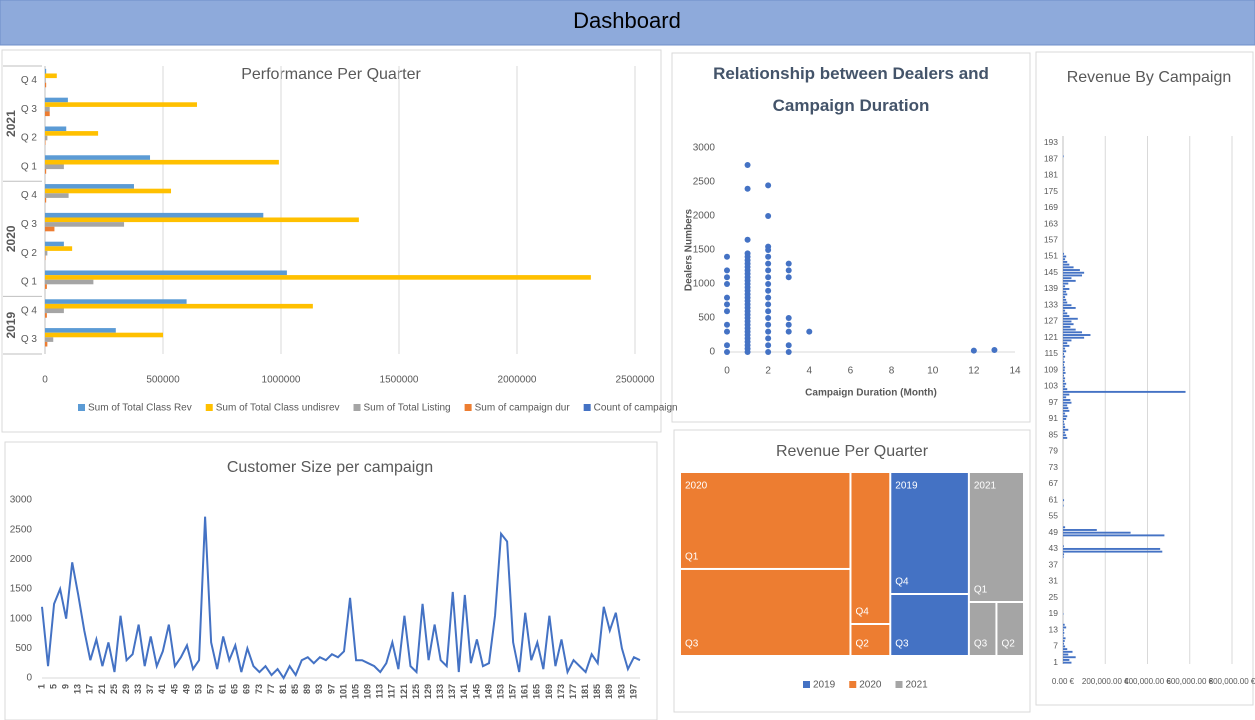 The height and width of the screenshot is (720, 1255). I want to click on chart-title: Performance Per Quarter, so click(331, 74).